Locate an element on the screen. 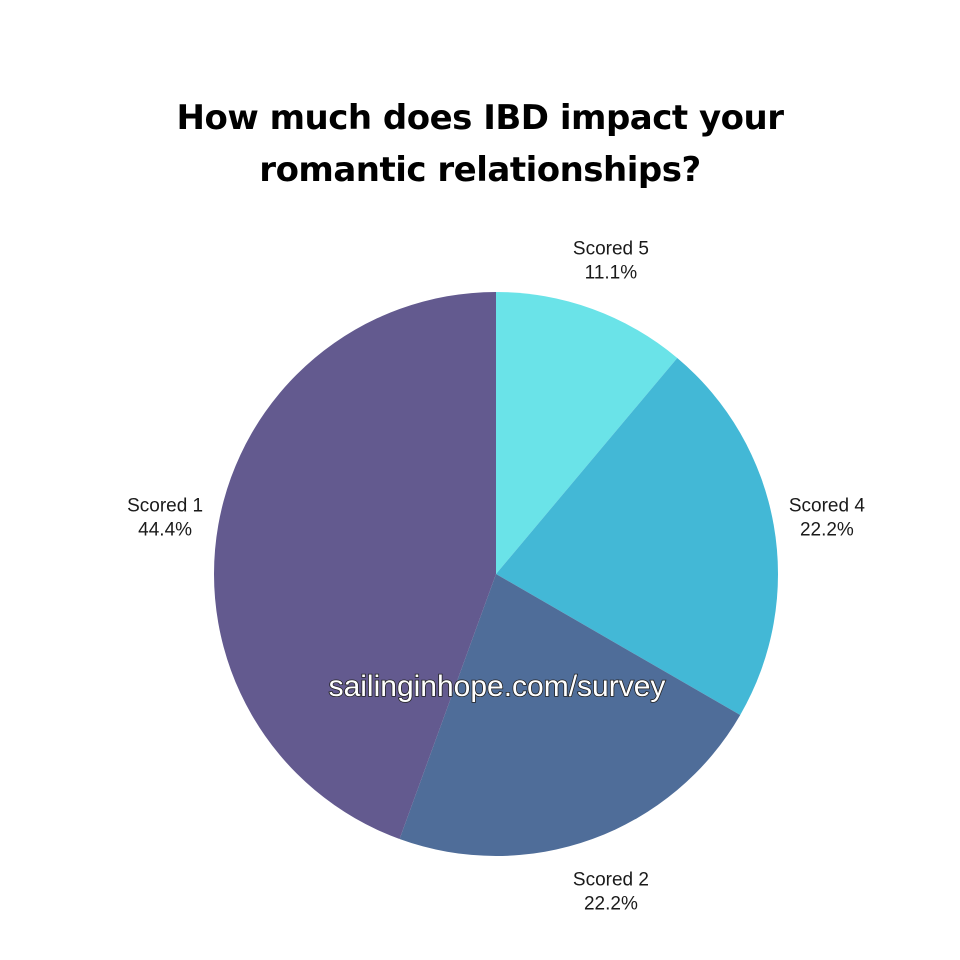 The image size is (960, 960). watermark-text: sailinginhope.com/survey is located at coordinates (497, 686).